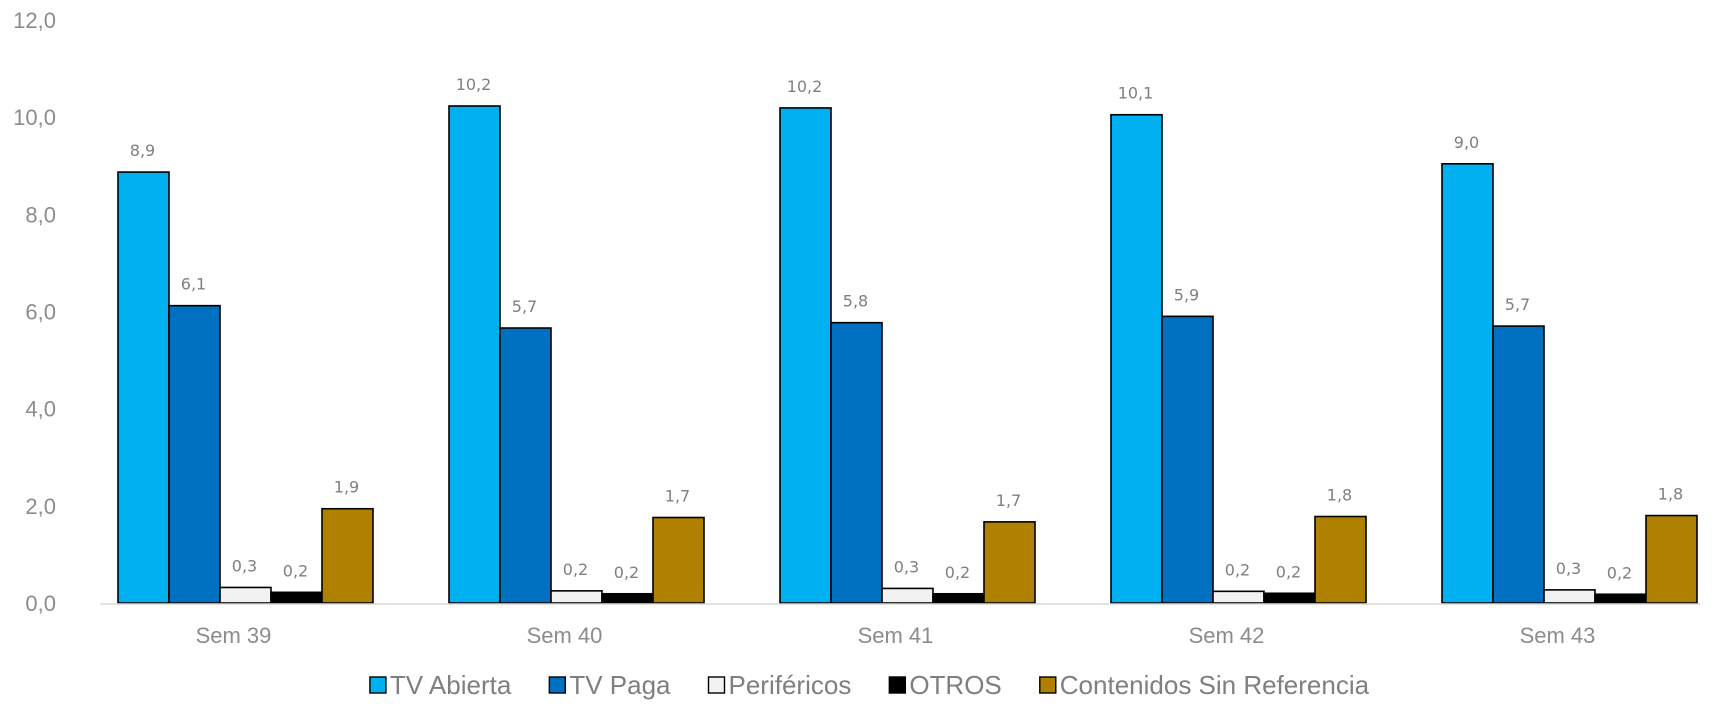 The image size is (1723, 709). I want to click on x-tick-label: Sem 39, so click(234, 635).